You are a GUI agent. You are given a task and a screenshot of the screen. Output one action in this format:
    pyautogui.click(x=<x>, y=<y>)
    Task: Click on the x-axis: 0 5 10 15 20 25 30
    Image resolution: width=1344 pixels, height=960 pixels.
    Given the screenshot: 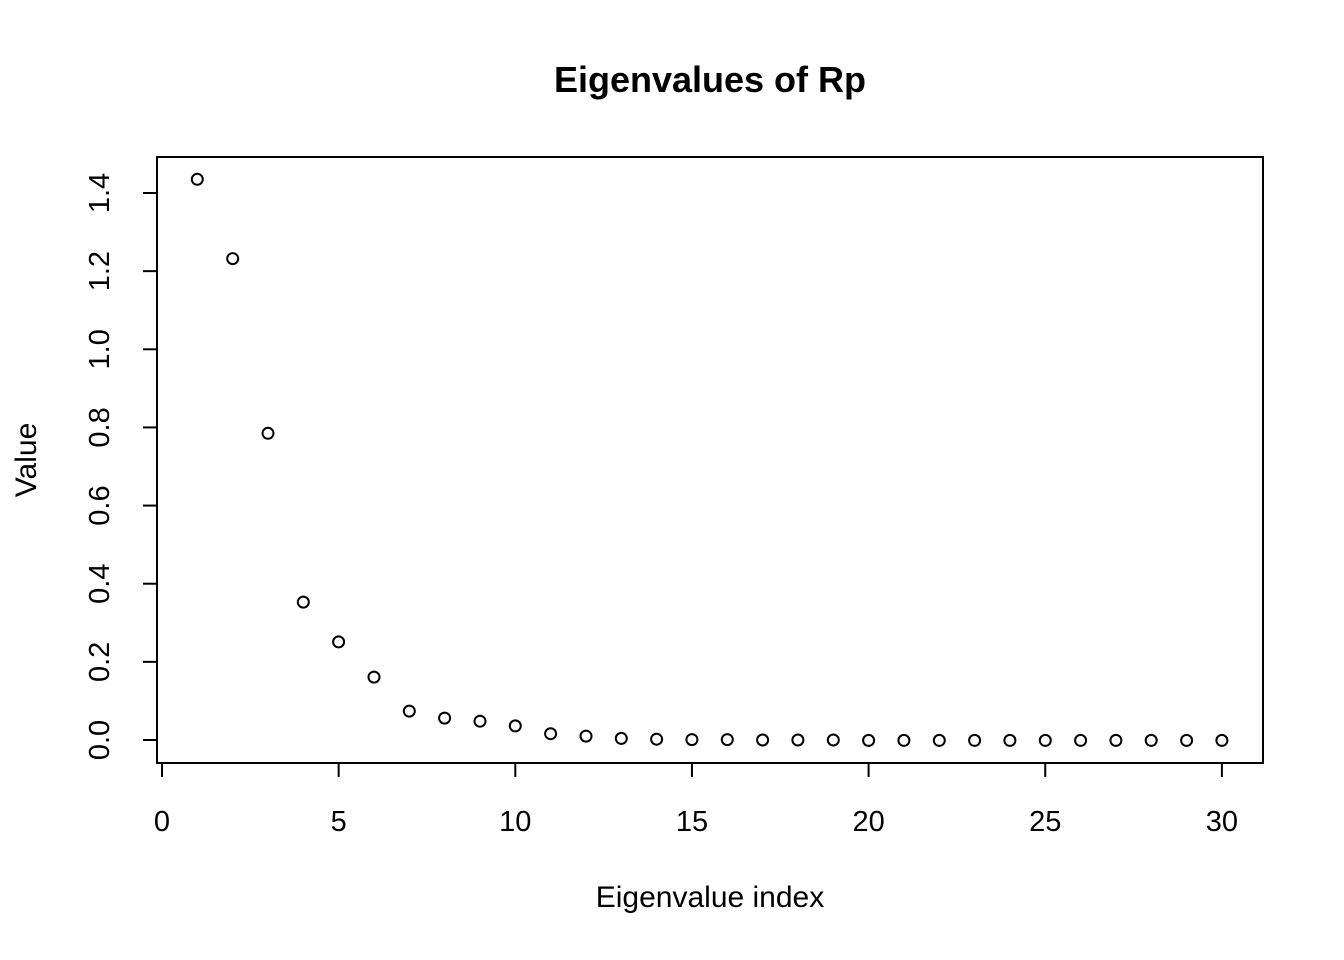 What is the action you would take?
    pyautogui.click(x=696, y=800)
    